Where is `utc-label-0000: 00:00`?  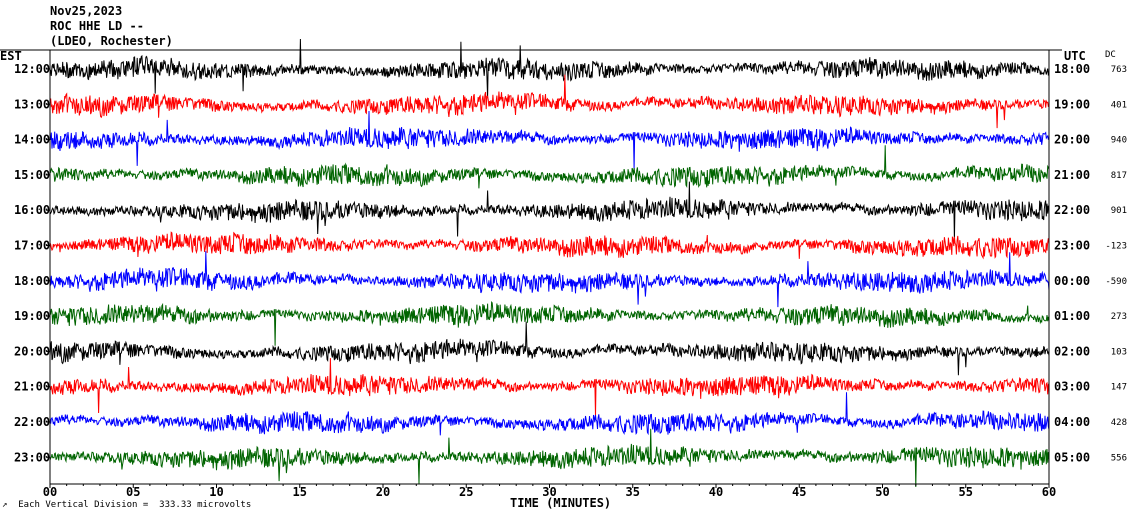 utc-label-0000: 00:00 is located at coordinates (1072, 281).